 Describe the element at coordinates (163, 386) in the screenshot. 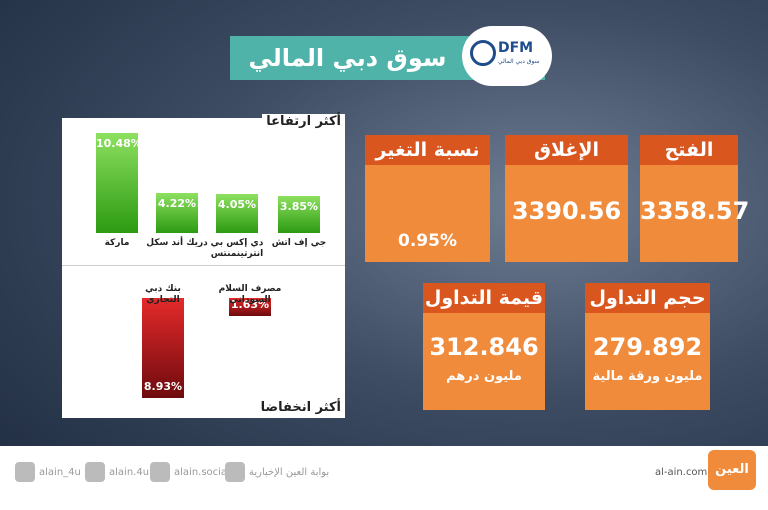

I see `value-label: 8.93%` at that location.